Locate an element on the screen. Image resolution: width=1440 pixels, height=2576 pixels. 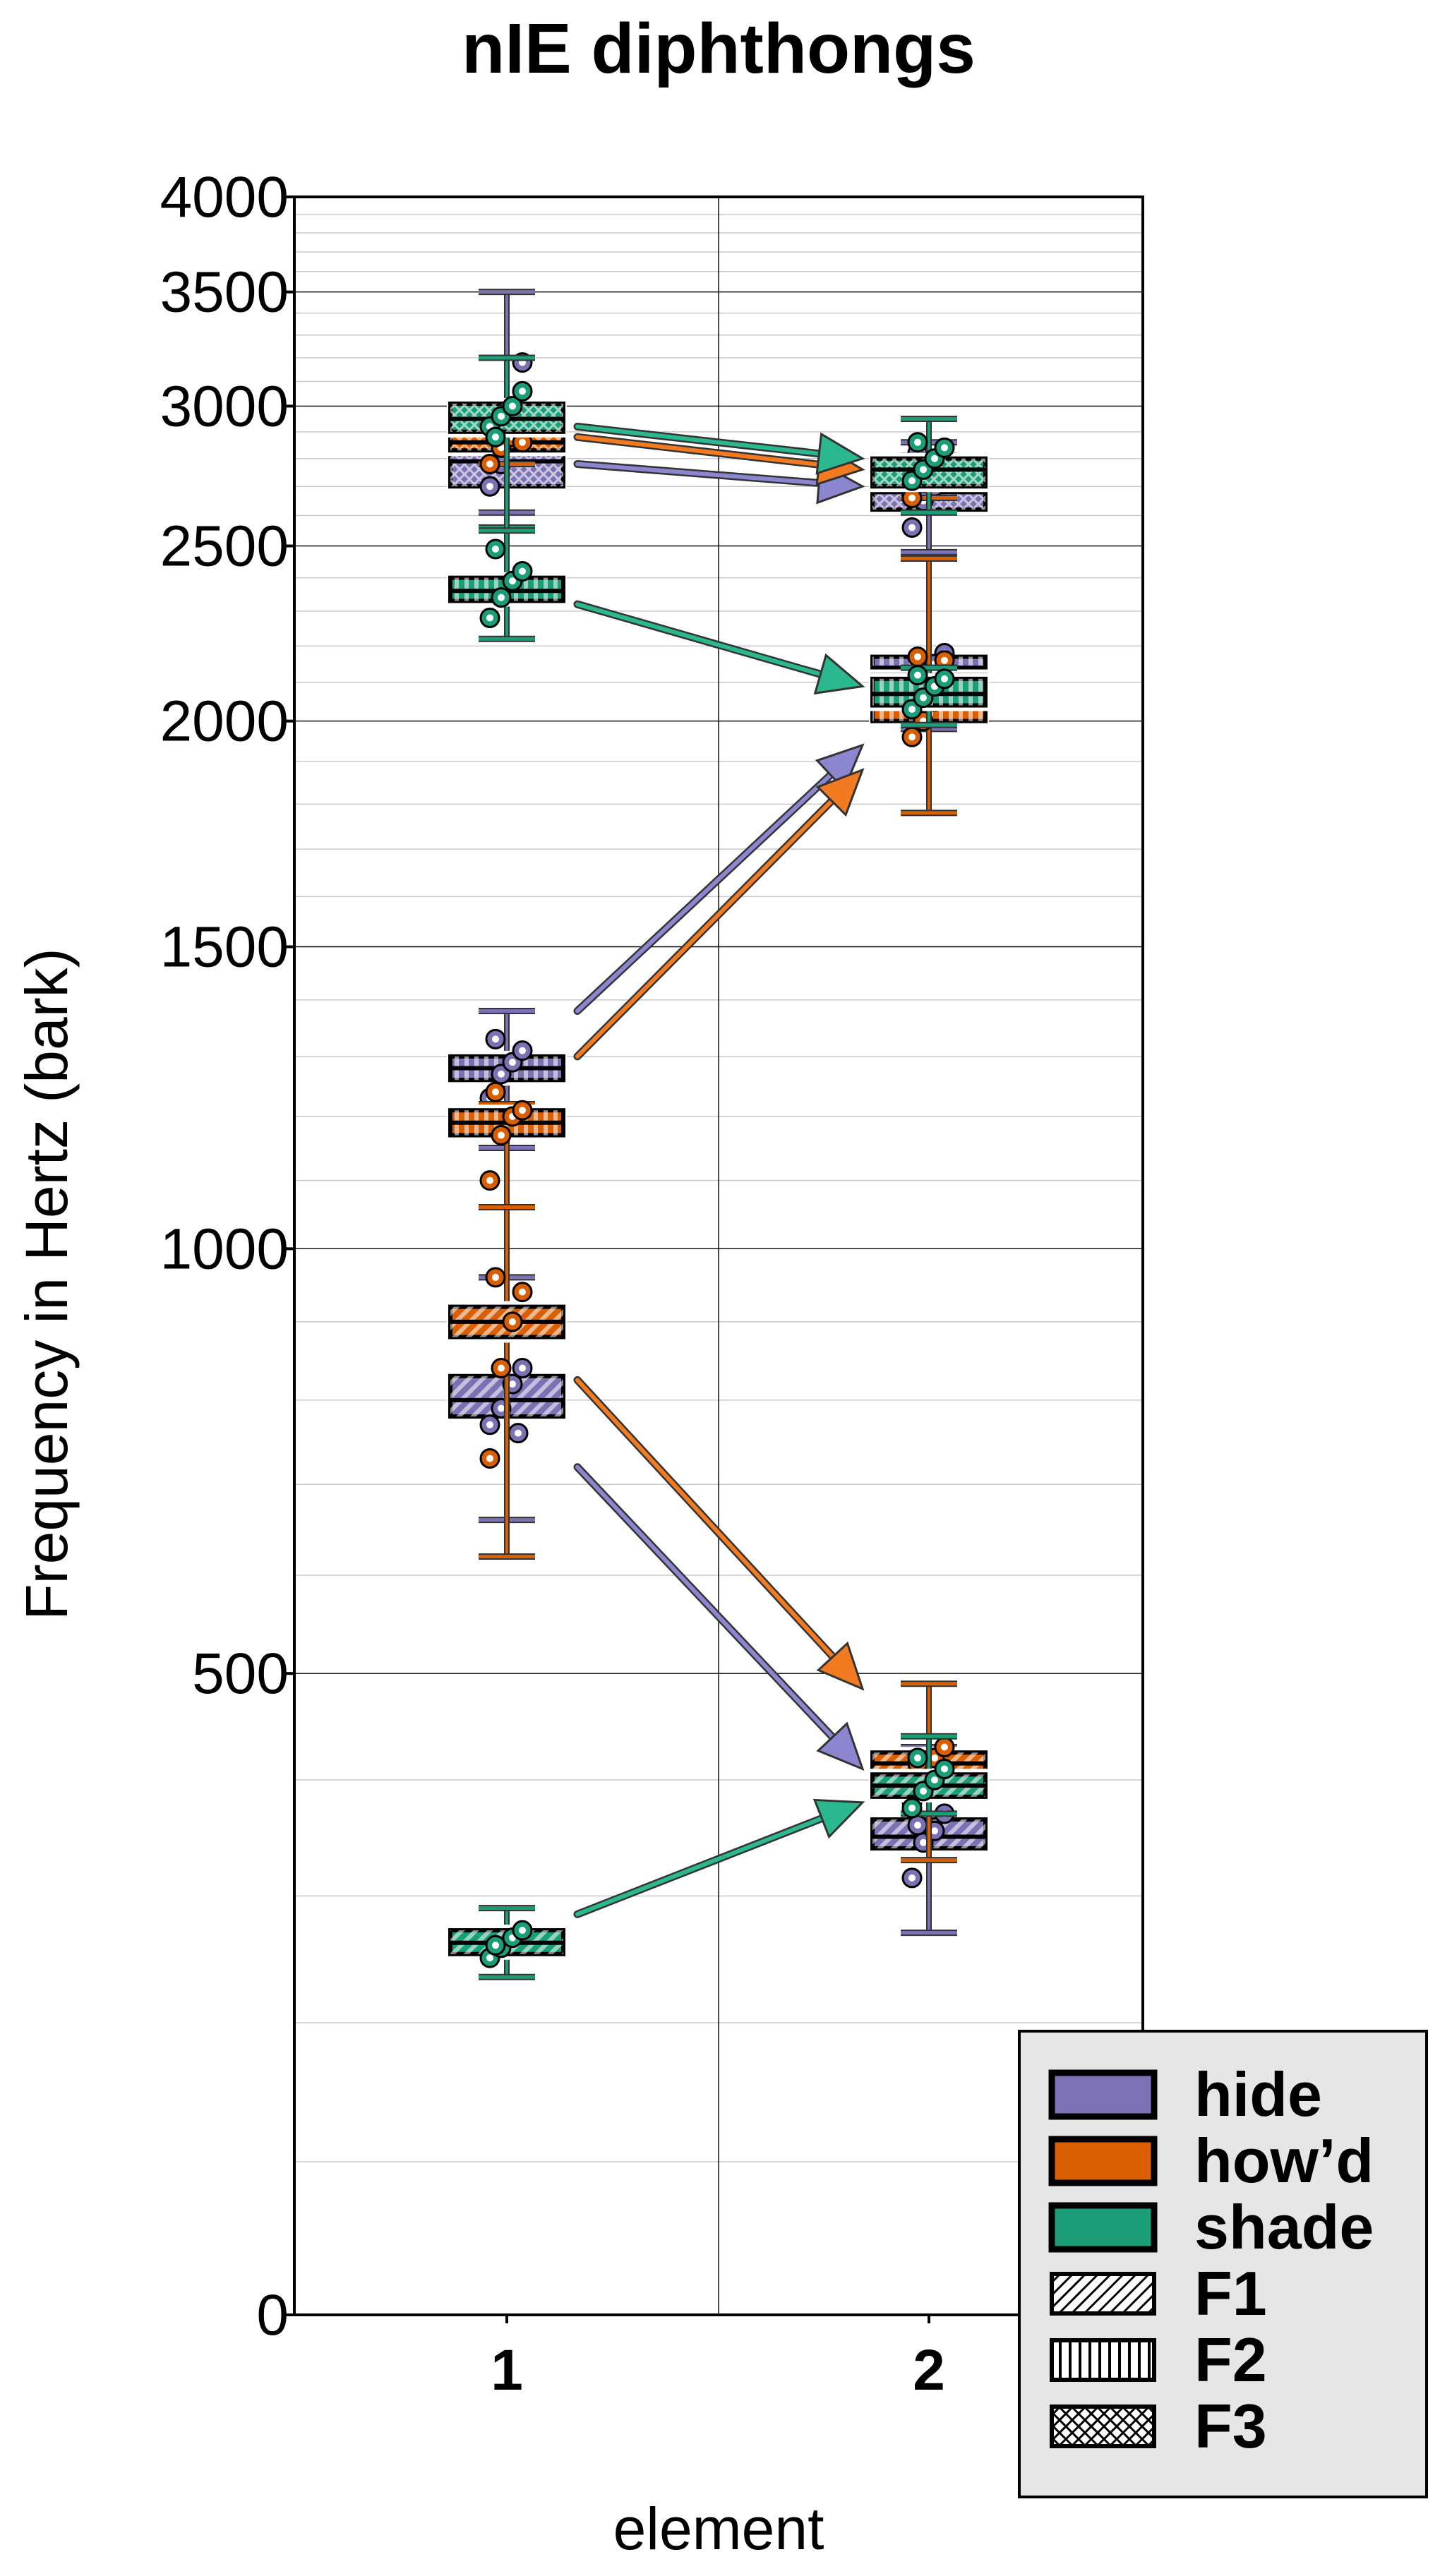
box-shade-f1-el1 is located at coordinates (507, 1942).